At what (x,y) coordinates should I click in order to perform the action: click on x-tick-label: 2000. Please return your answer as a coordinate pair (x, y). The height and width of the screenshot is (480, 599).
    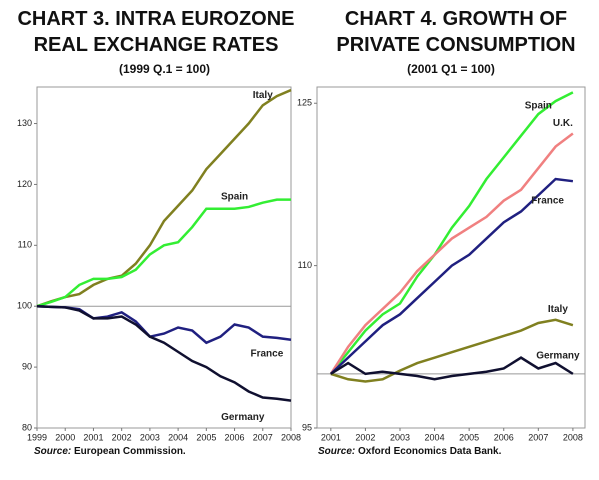
    Looking at the image, I should click on (65, 437).